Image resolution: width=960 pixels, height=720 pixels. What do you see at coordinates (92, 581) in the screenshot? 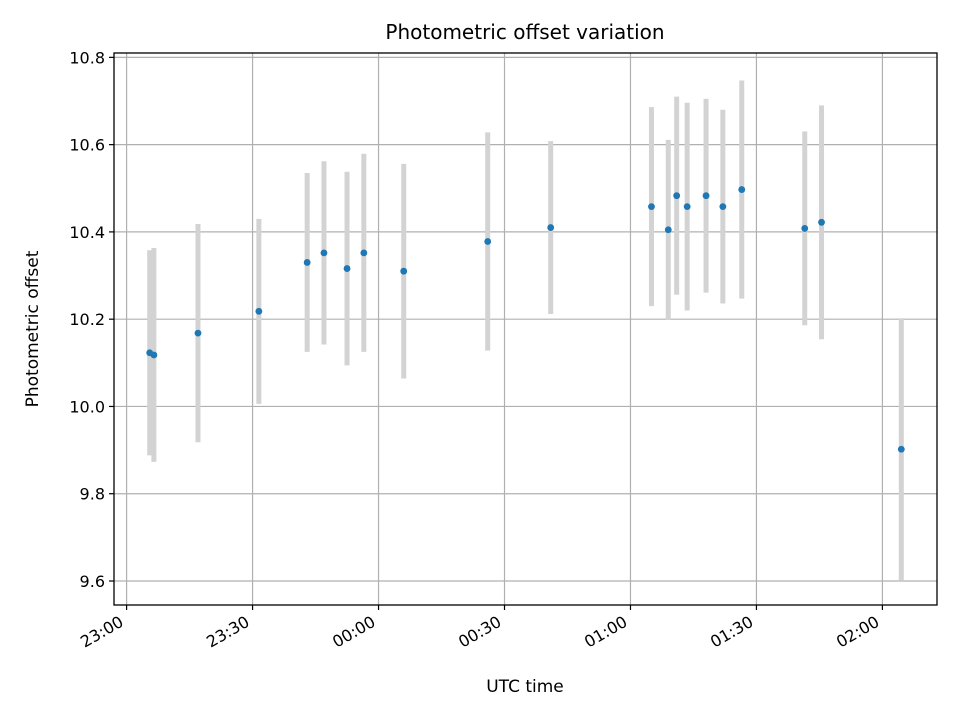
I see `y-tick-label: 9.6` at bounding box center [92, 581].